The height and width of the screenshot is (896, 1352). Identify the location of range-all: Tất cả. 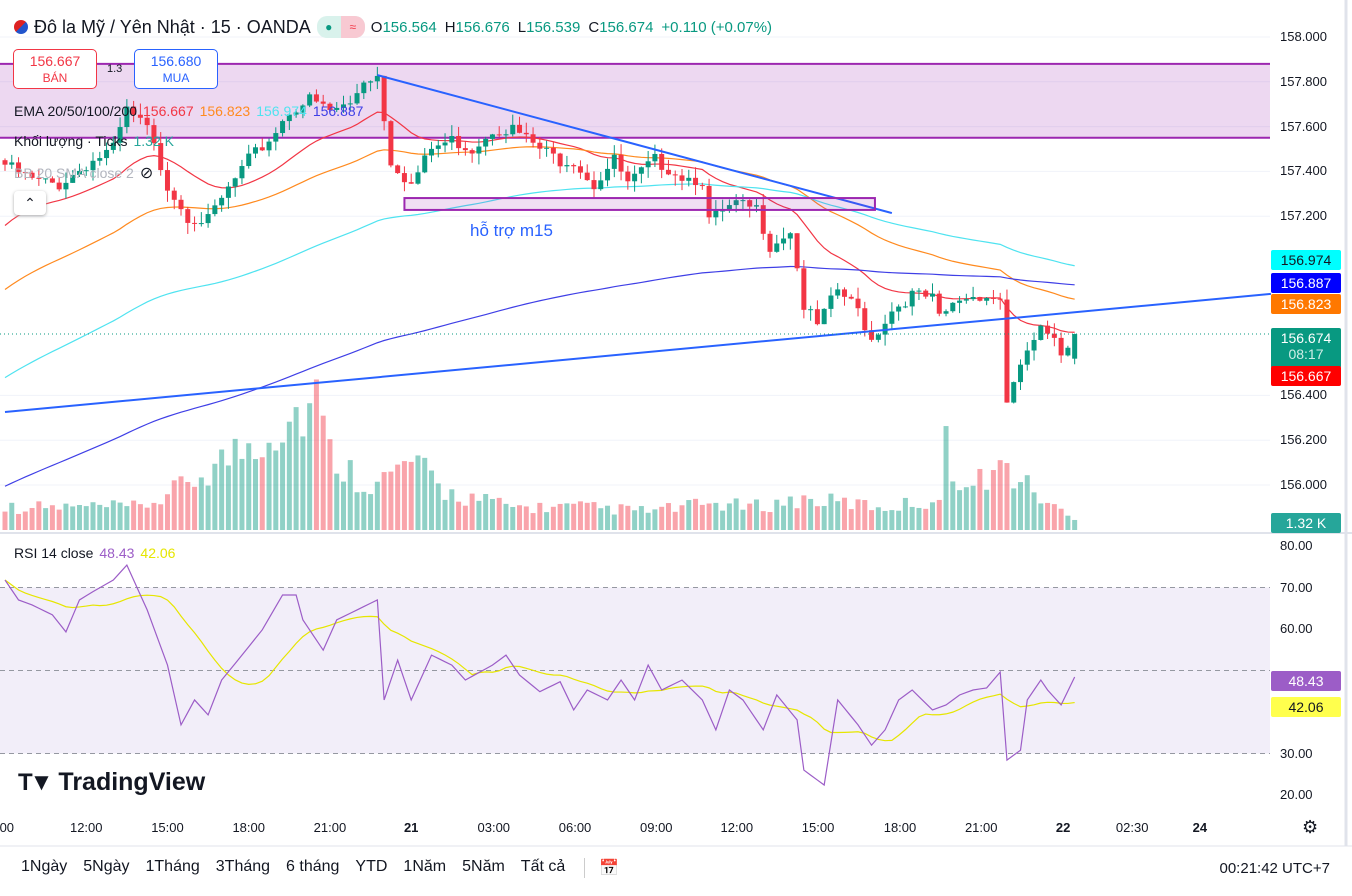
(543, 866).